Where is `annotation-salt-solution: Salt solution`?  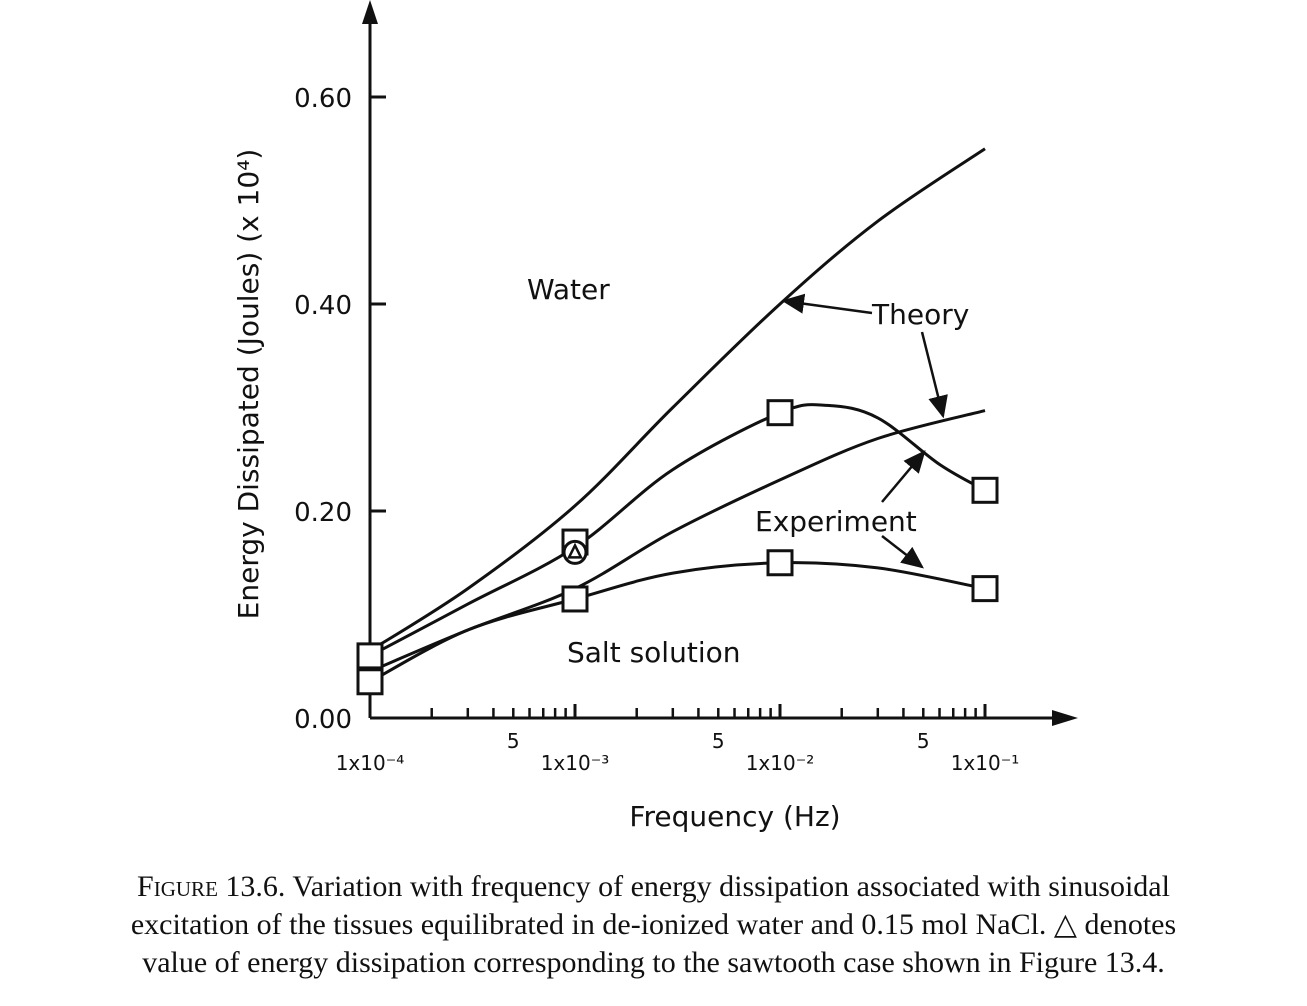 annotation-salt-solution: Salt solution is located at coordinates (653, 652).